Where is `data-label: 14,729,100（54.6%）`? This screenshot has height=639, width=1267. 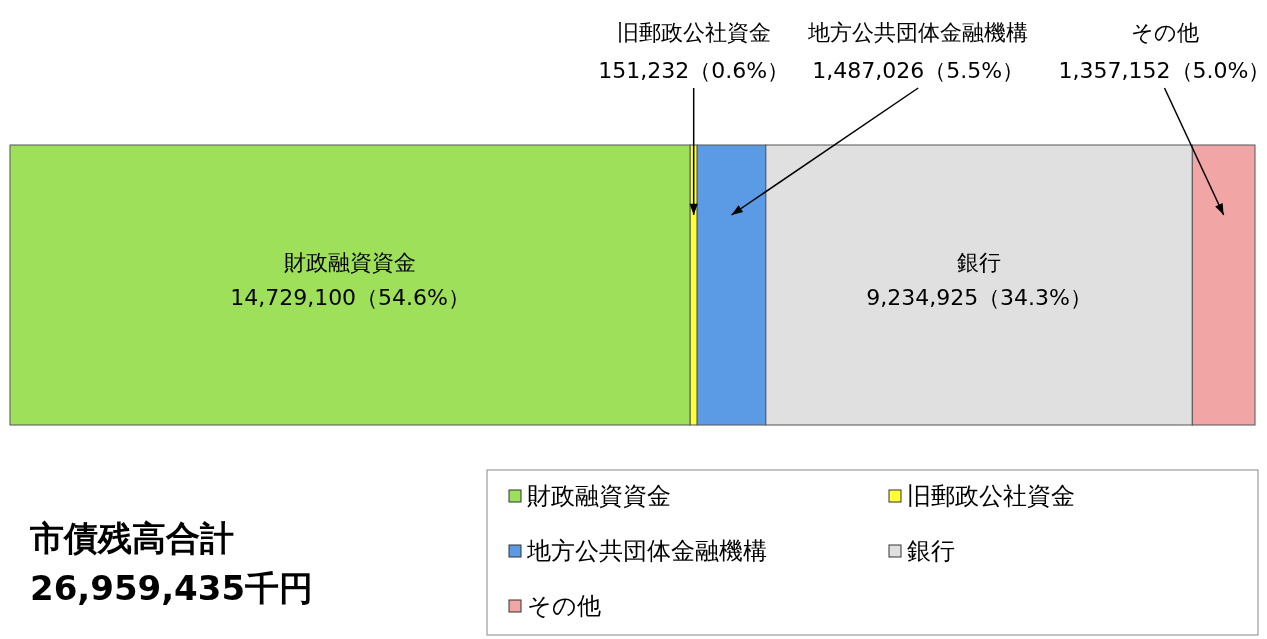
data-label: 14,729,100（54.6%） is located at coordinates (350, 297).